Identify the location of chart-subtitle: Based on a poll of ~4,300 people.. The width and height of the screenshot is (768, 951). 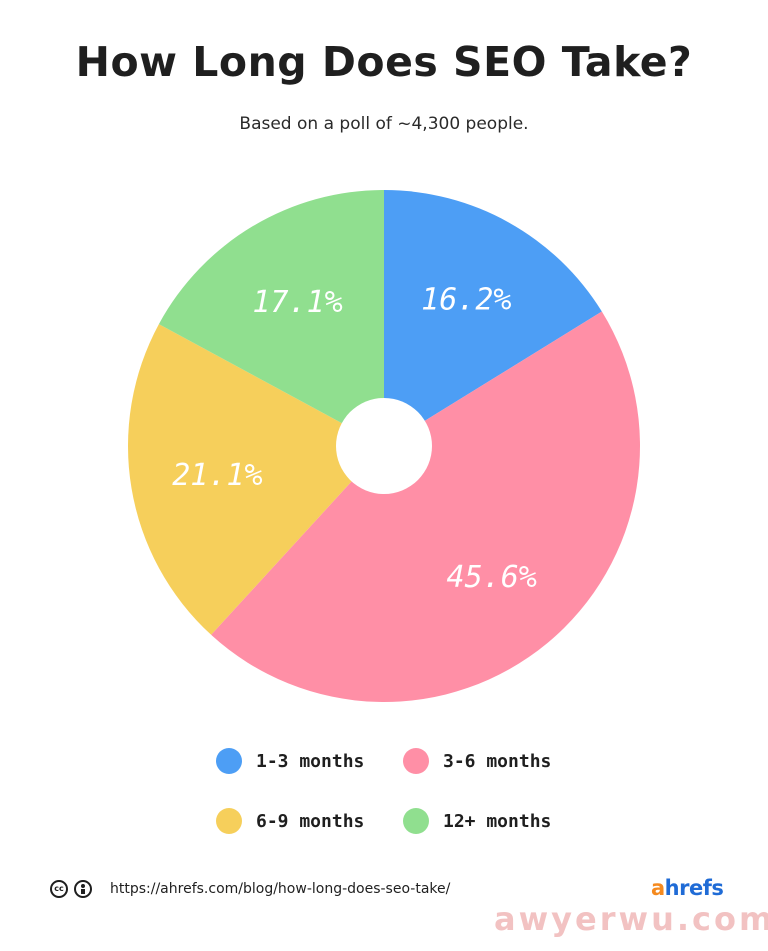
(384, 124).